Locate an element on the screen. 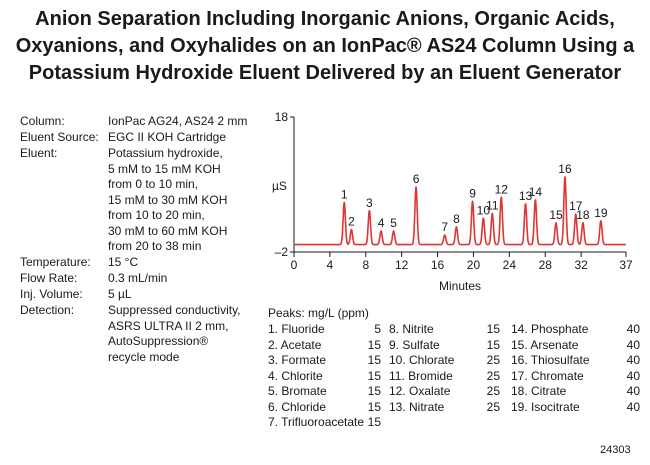  x-tick-label: 24 is located at coordinates (510, 265).